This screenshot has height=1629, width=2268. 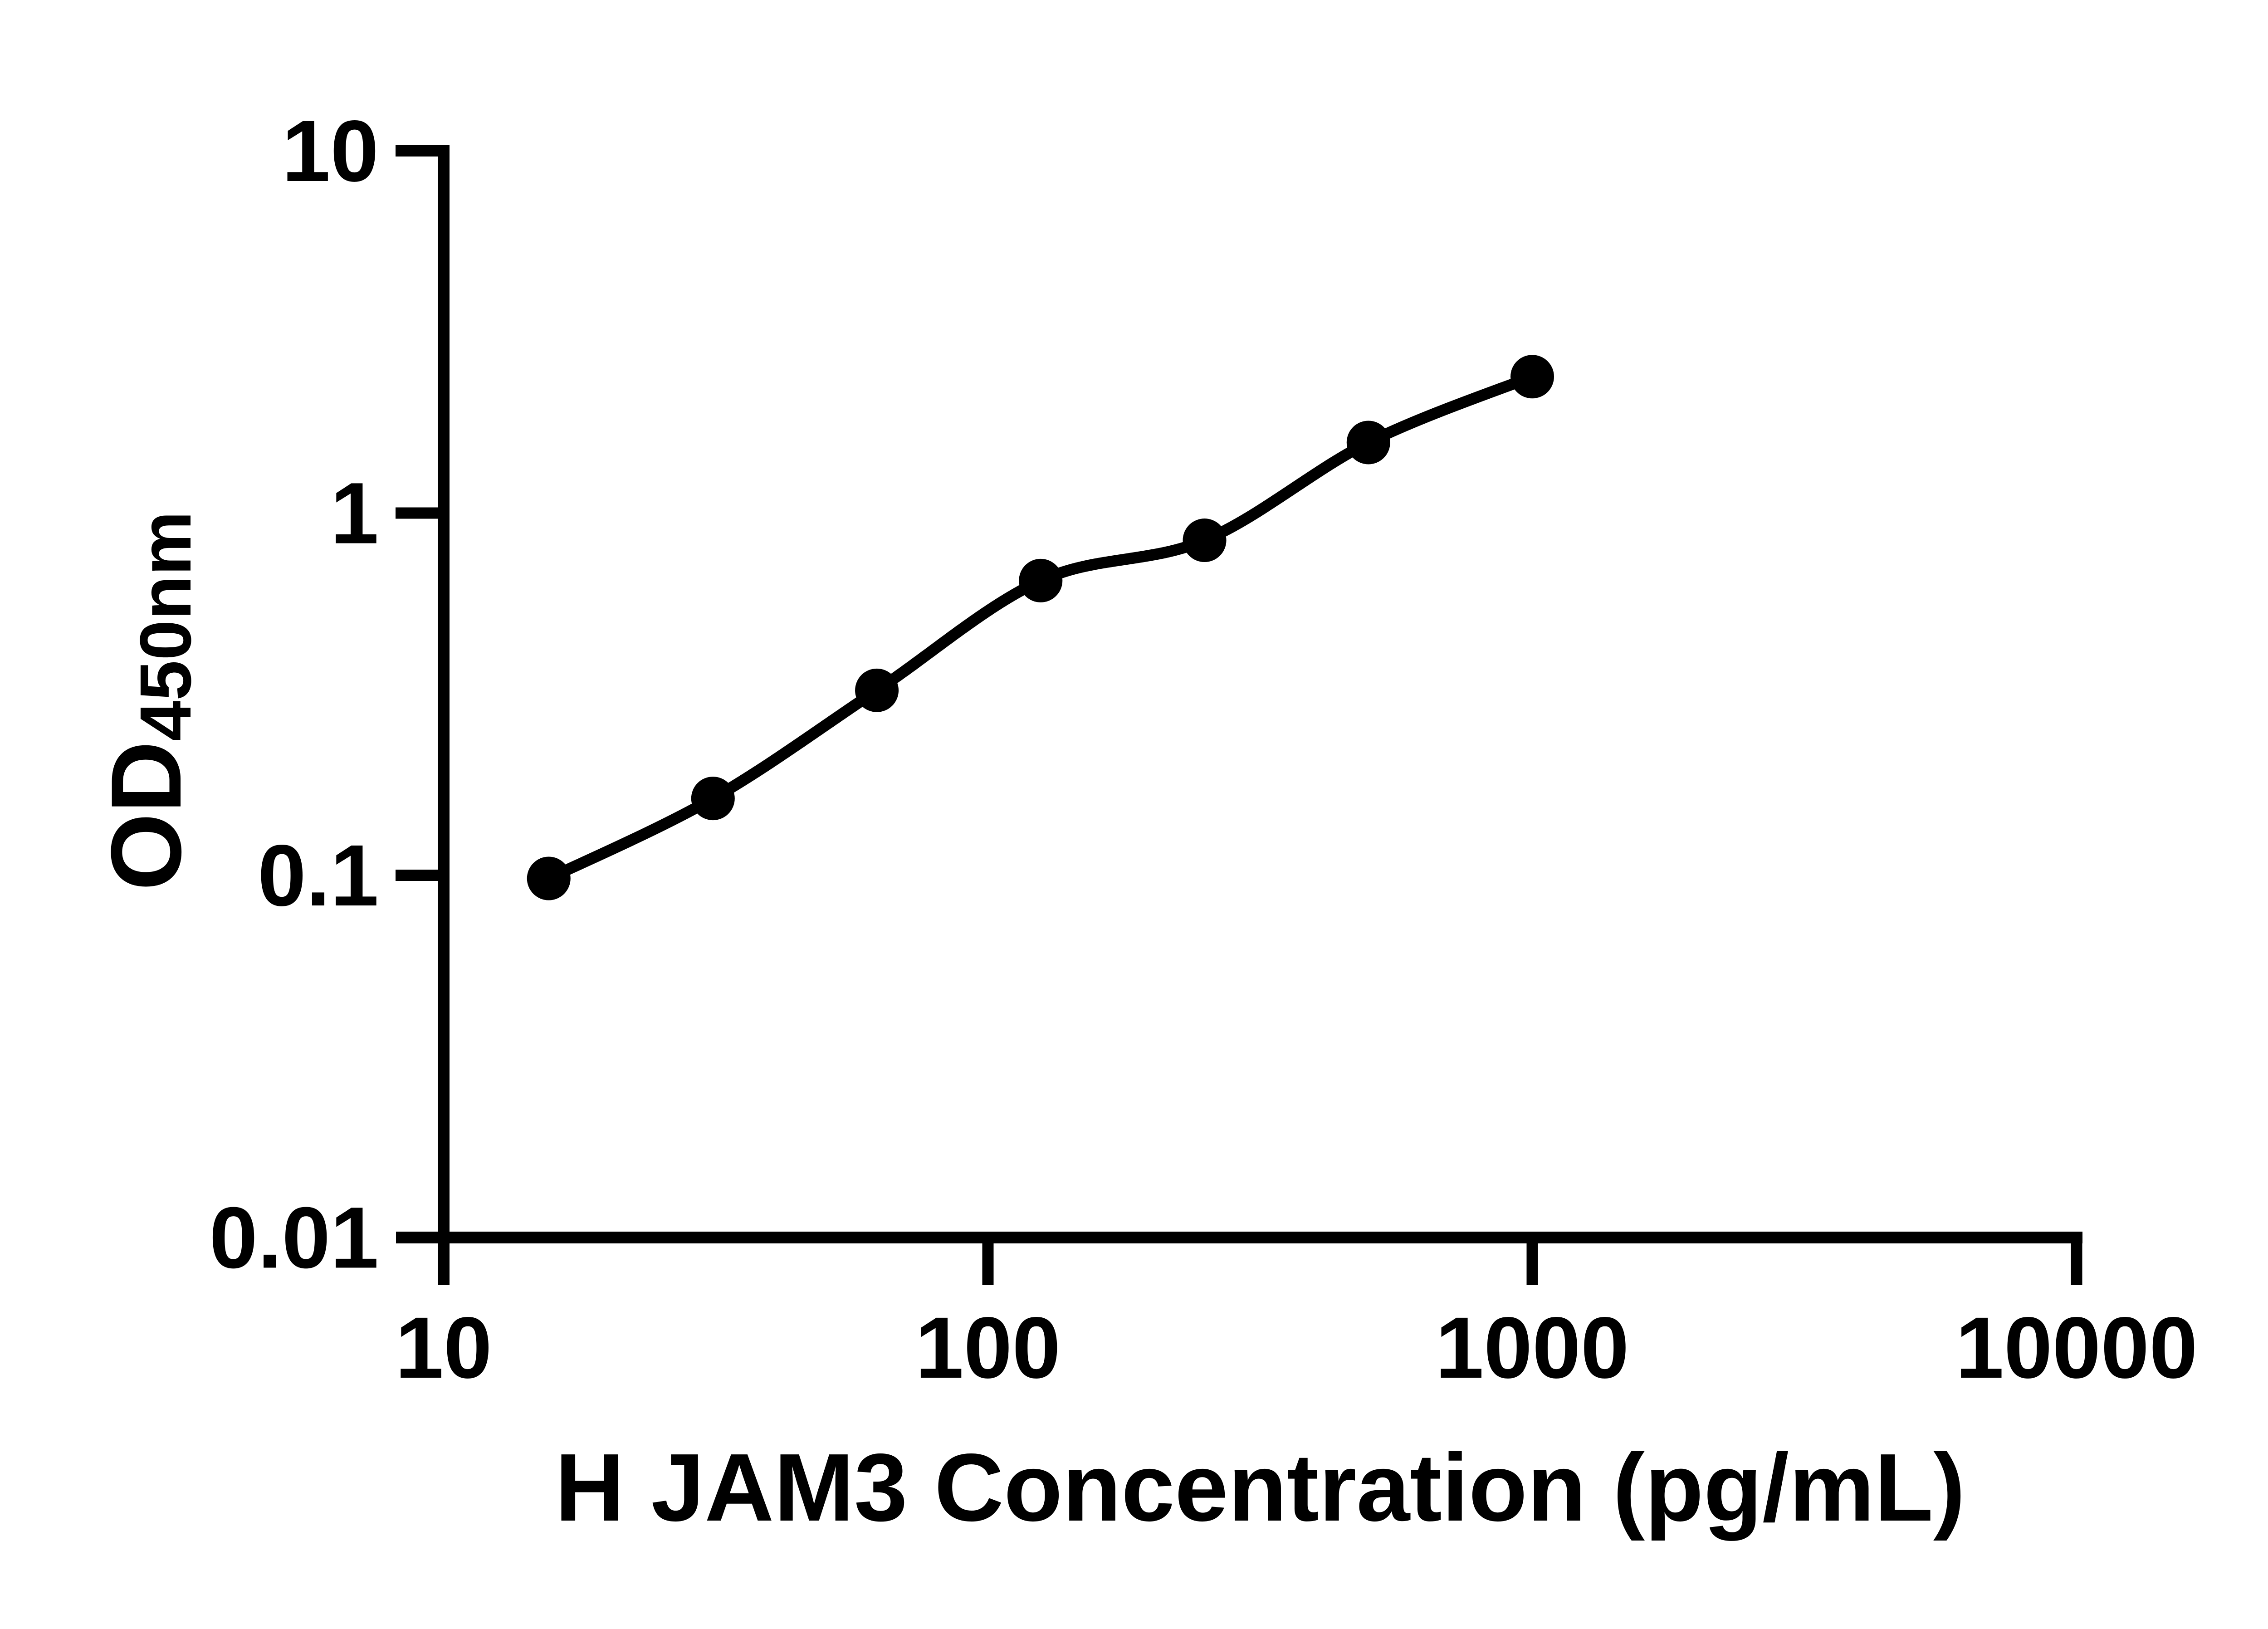 I want to click on x-tick-label: 100, so click(x=988, y=1347).